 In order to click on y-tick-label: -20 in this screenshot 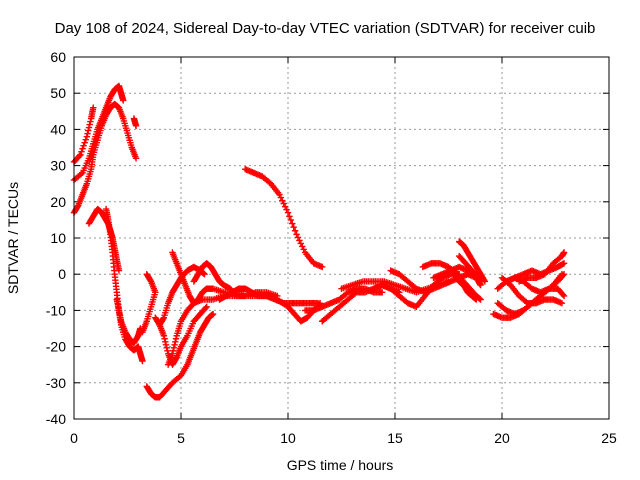, I will do `click(56, 347)`.